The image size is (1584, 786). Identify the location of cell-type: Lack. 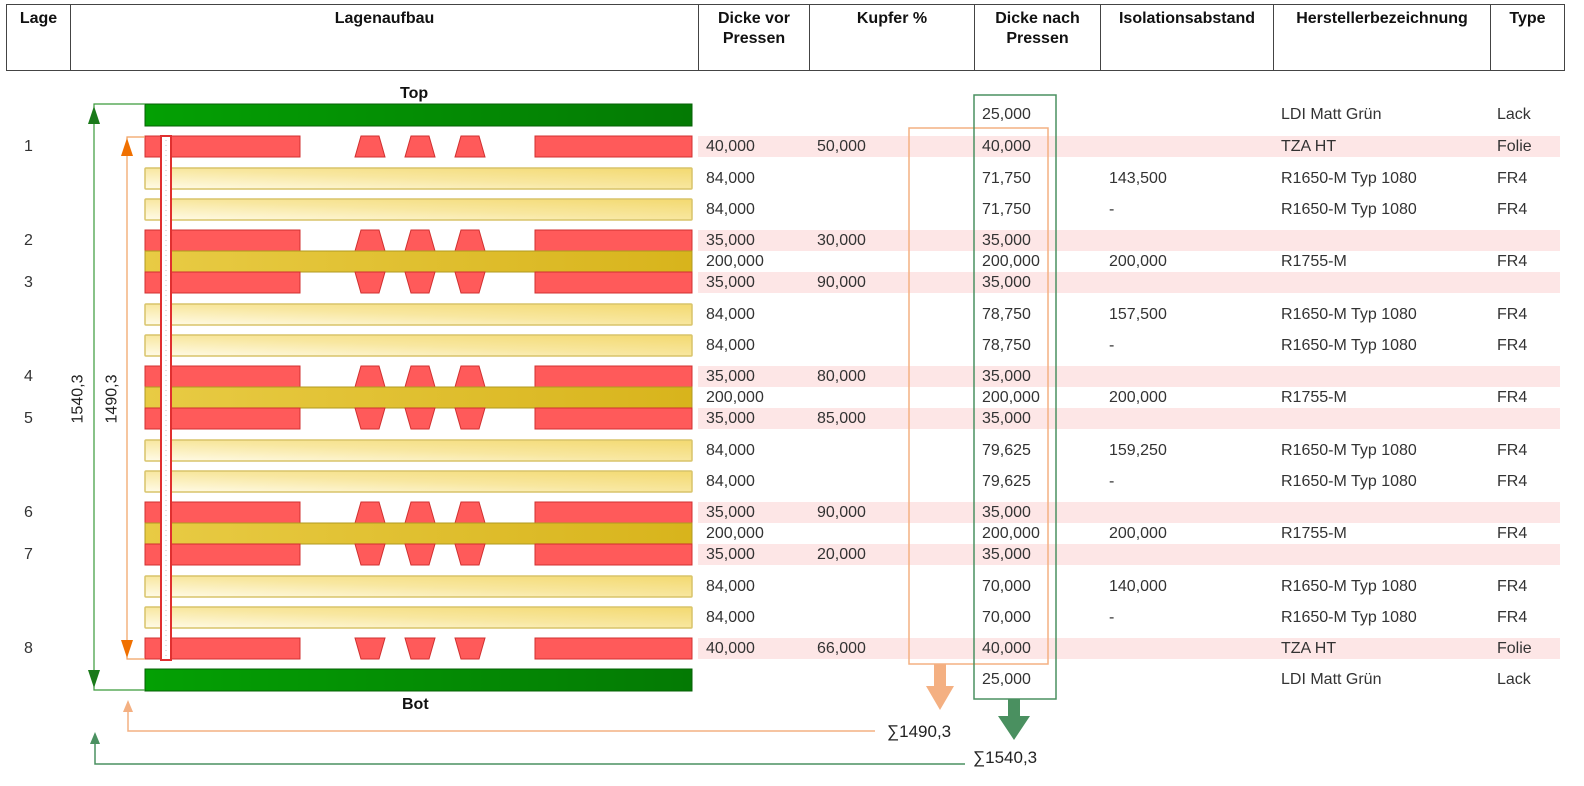
(1514, 679).